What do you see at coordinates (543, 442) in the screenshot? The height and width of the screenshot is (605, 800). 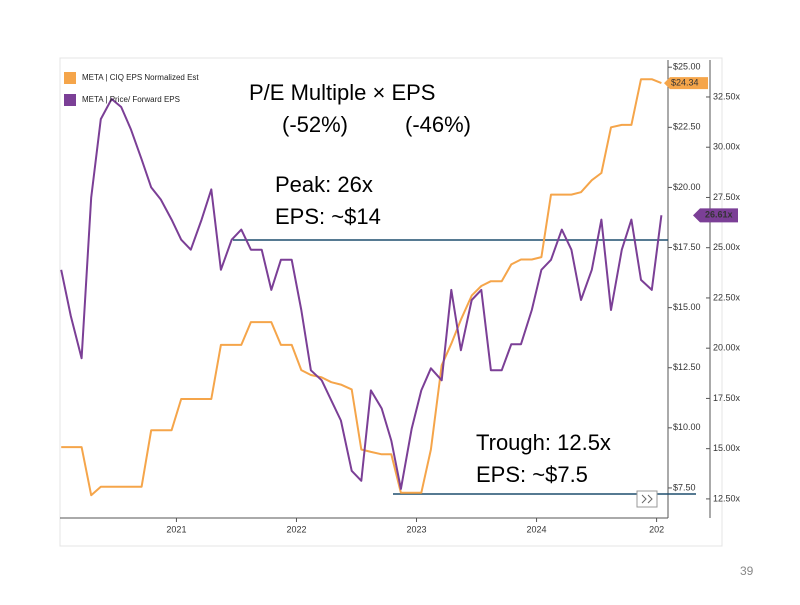 I see `annotation: Trough: 12.5x` at bounding box center [543, 442].